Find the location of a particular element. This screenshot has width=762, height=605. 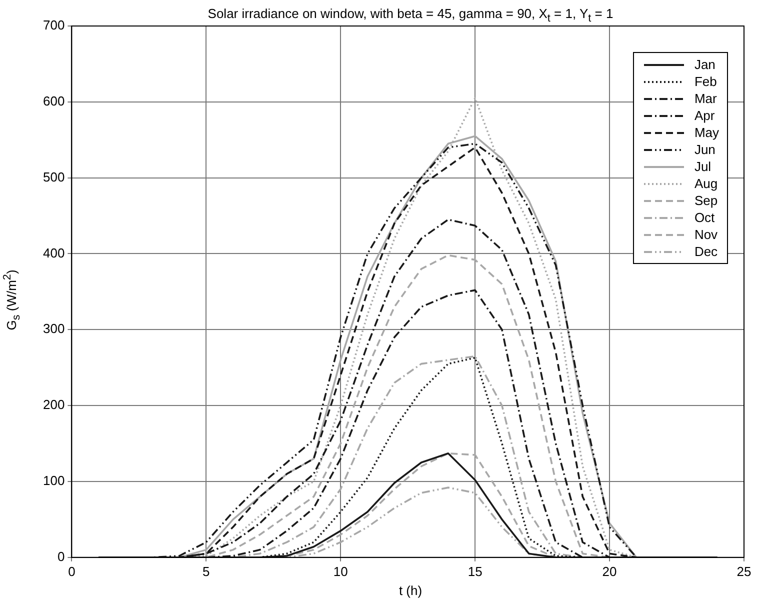

legend-label: Nov is located at coordinates (706, 234).